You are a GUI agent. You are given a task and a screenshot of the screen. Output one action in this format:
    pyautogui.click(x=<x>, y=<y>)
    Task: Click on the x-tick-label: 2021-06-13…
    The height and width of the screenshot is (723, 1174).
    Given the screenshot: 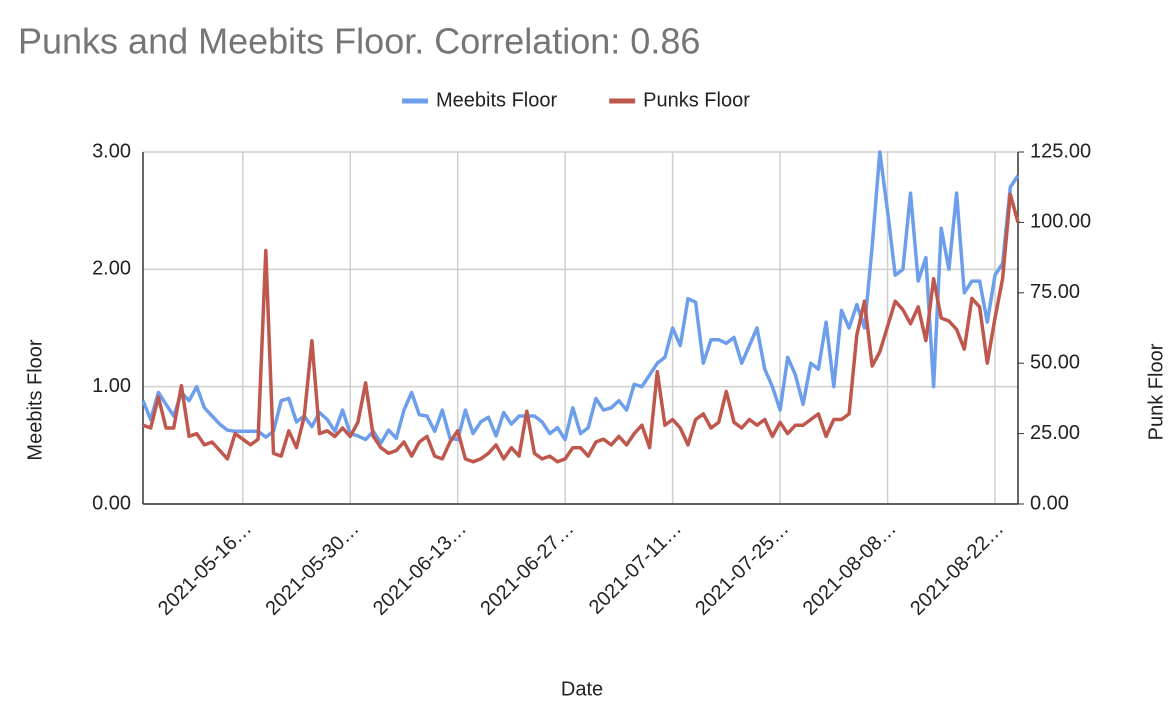 What is the action you would take?
    pyautogui.click(x=420, y=569)
    